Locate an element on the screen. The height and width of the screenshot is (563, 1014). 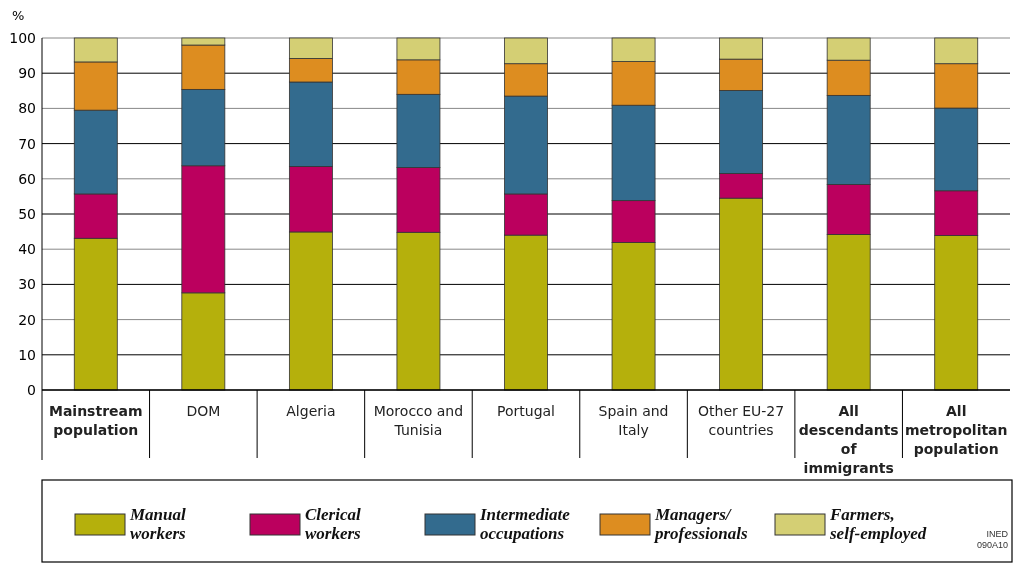
y-axis-title: % is located at coordinates (18, 15).